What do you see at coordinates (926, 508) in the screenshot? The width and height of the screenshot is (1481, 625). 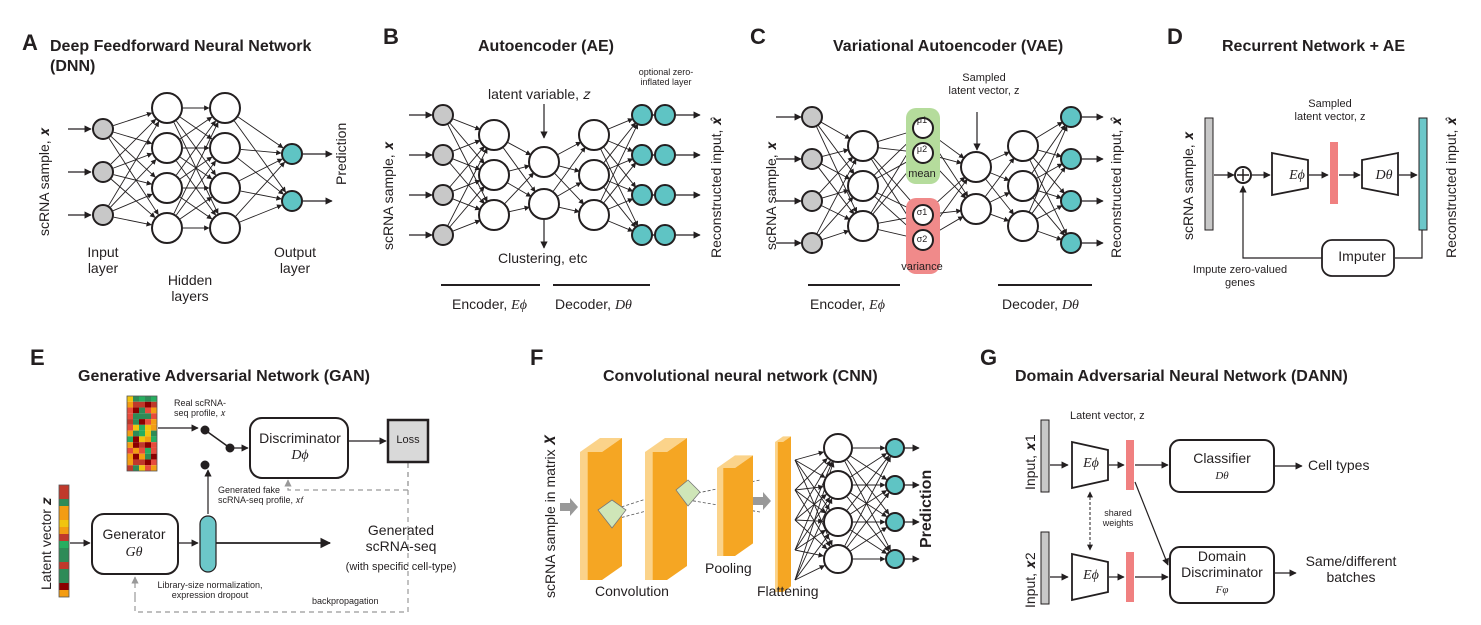 I see `panel-f-prediction-label: Prediction` at bounding box center [926, 508].